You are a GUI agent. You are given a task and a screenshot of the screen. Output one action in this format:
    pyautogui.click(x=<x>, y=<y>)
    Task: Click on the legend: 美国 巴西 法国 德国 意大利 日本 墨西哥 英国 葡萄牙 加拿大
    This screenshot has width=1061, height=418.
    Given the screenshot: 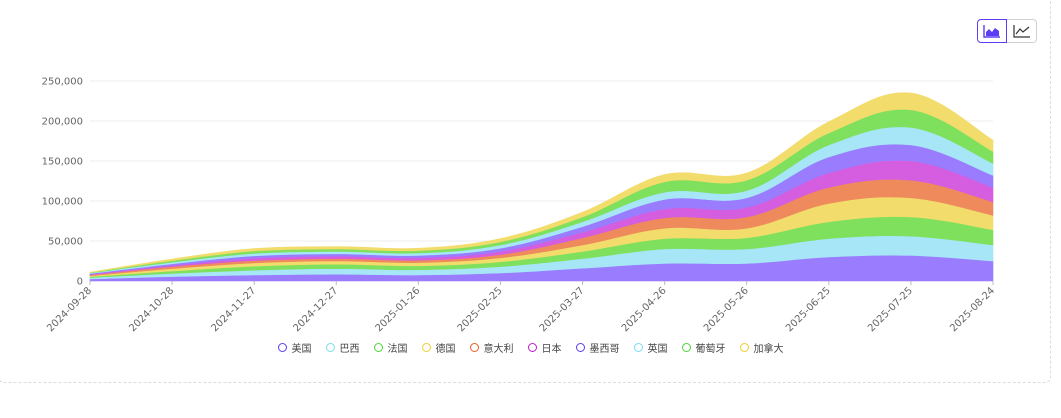 What is the action you would take?
    pyautogui.click(x=530, y=347)
    